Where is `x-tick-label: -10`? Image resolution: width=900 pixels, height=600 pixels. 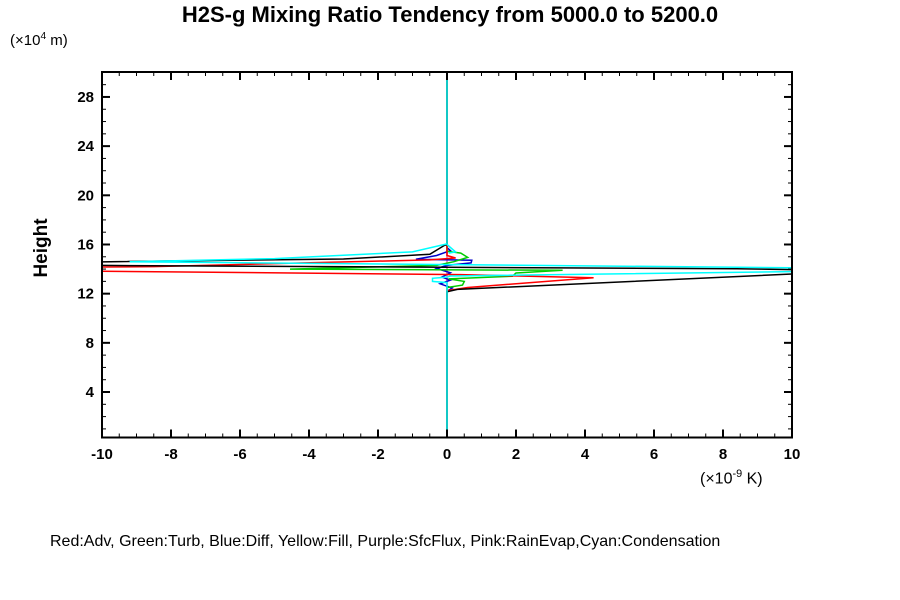
x-tick-label: -10 is located at coordinates (102, 454).